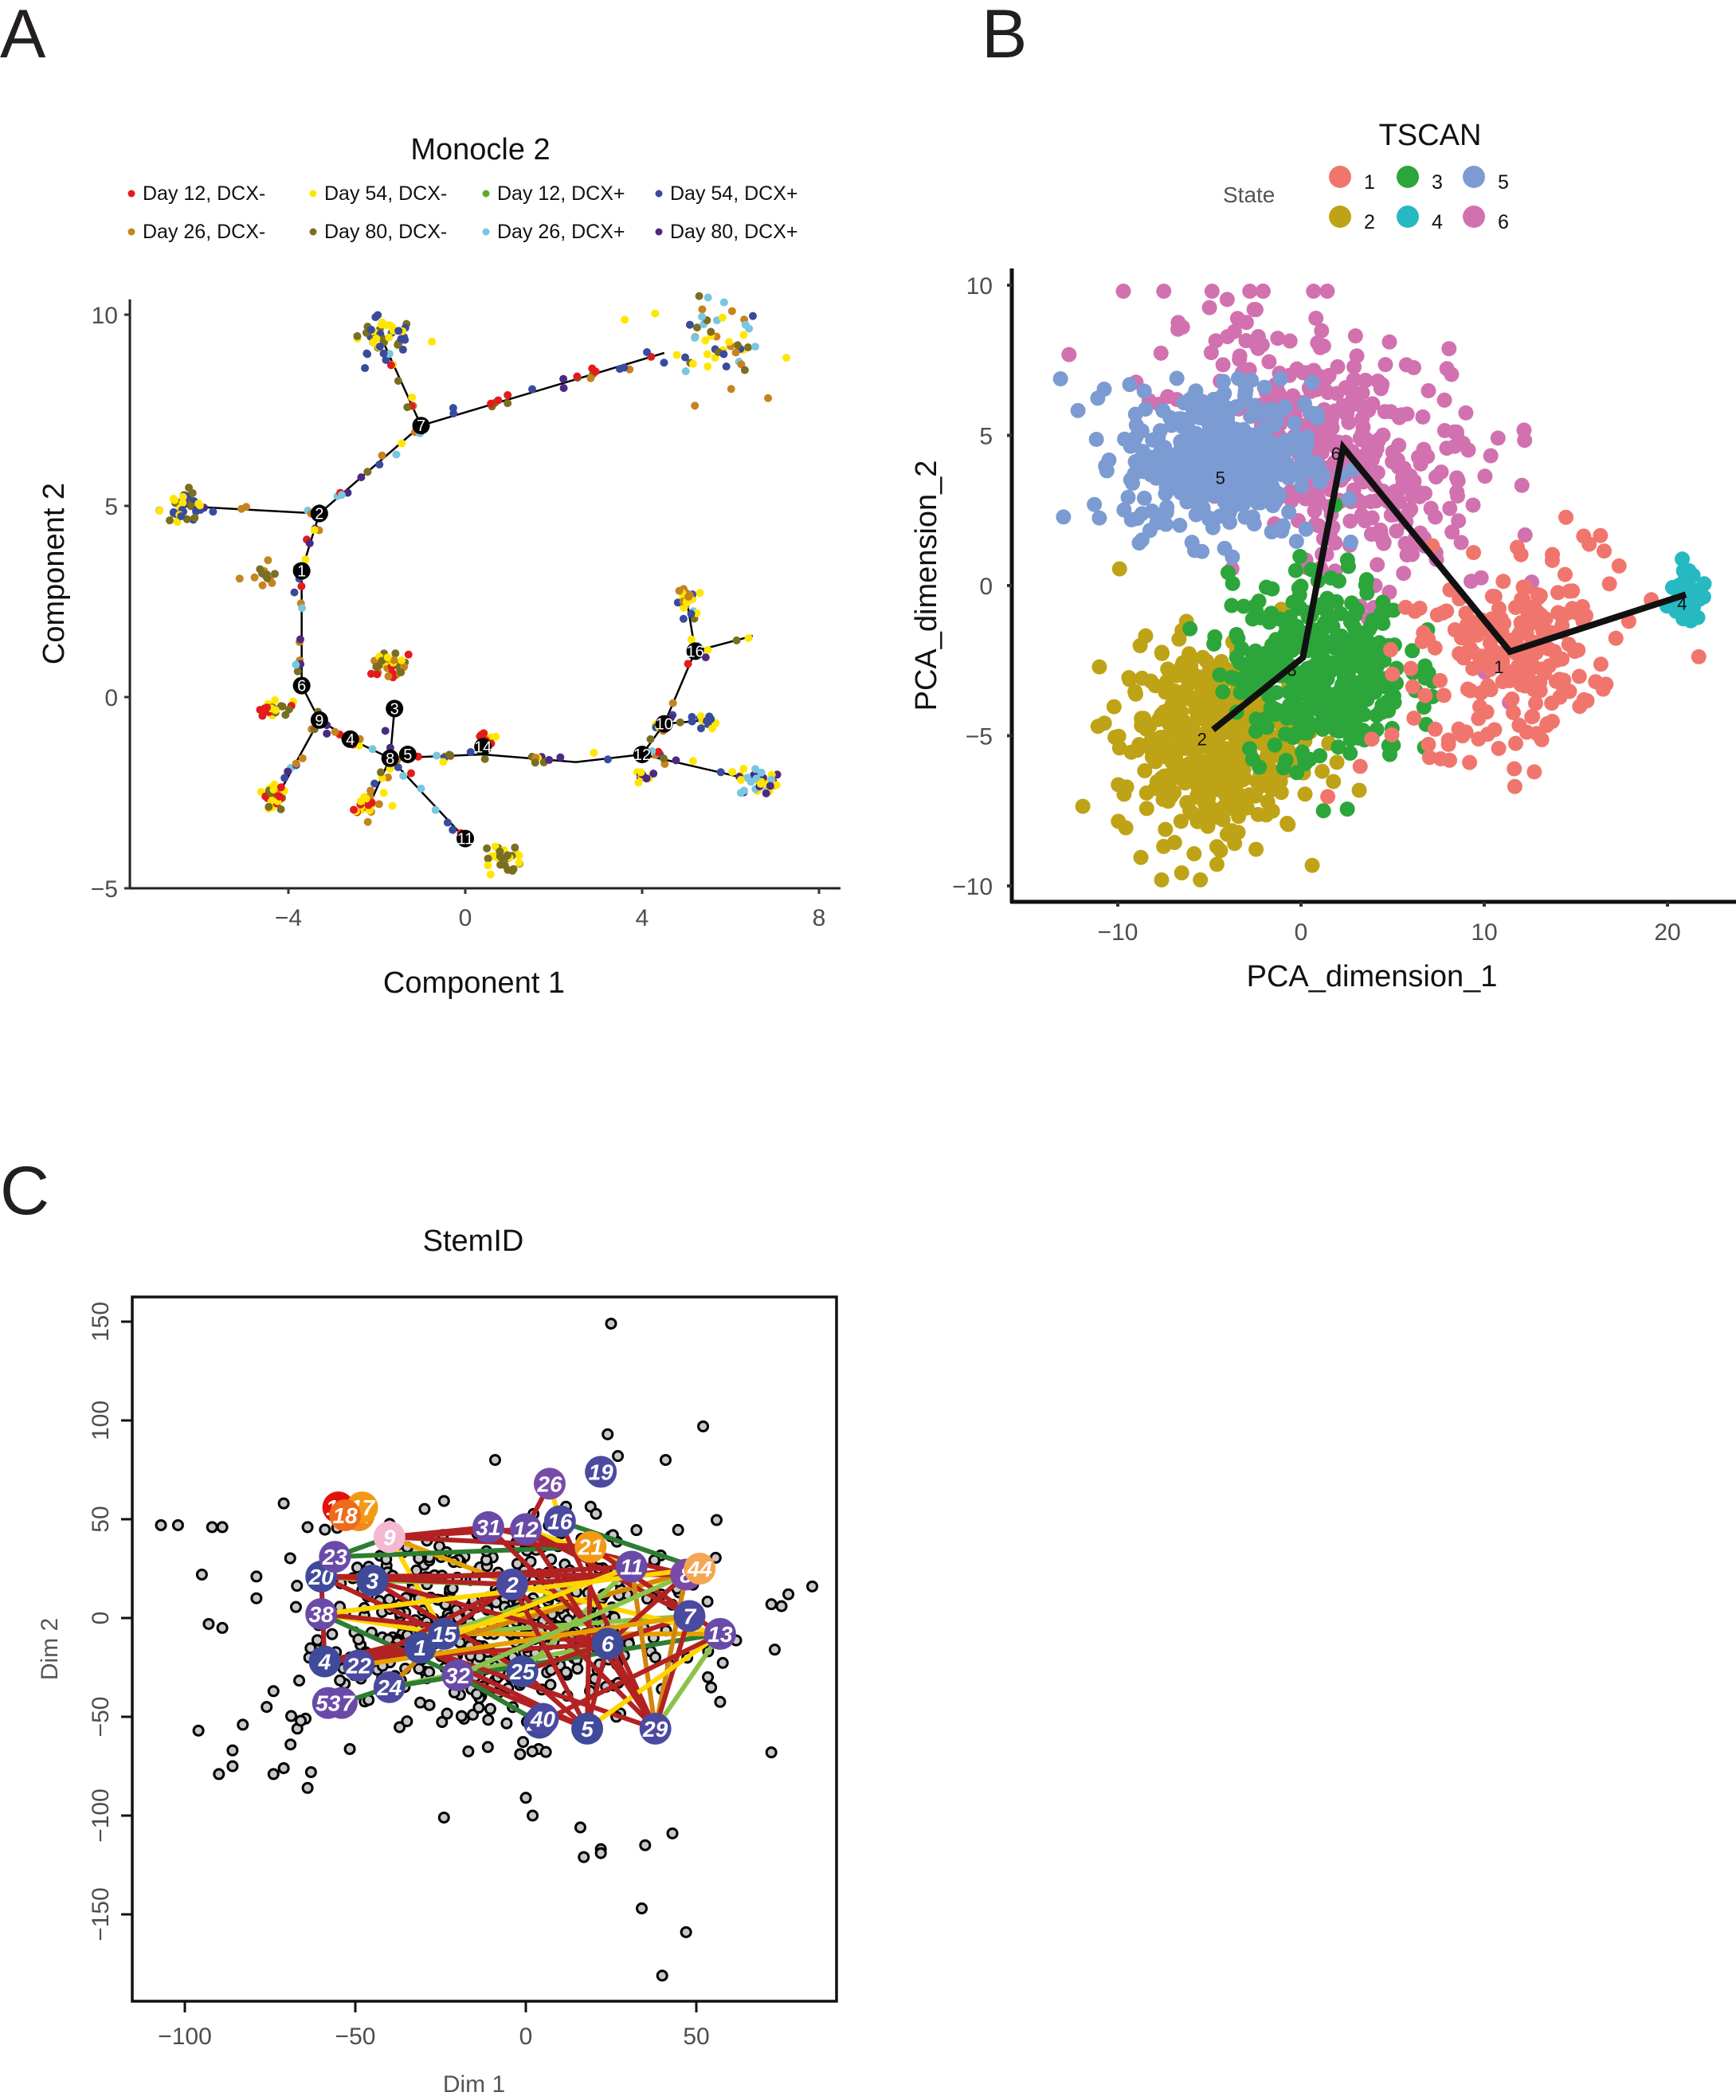 This screenshot has height=2100, width=1736. What do you see at coordinates (474, 983) in the screenshot?
I see `monocle2-x-axis-title: Component 1` at bounding box center [474, 983].